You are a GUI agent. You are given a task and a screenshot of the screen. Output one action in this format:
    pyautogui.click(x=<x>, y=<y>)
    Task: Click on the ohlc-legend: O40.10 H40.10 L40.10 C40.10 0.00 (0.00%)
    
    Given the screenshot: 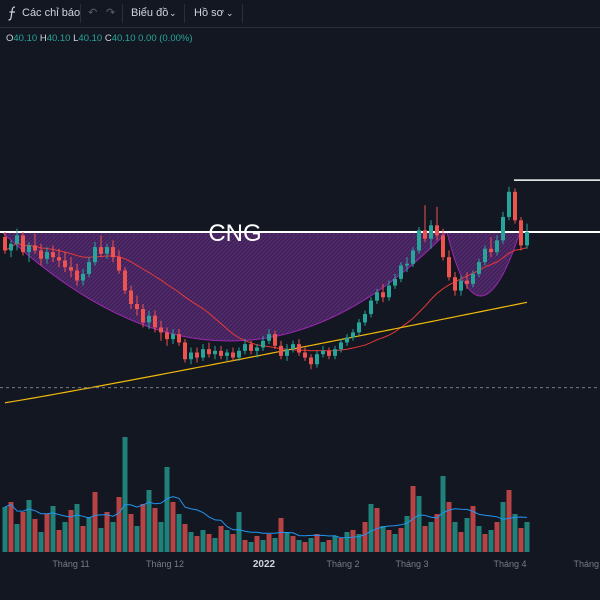 What is the action you would take?
    pyautogui.click(x=99, y=38)
    